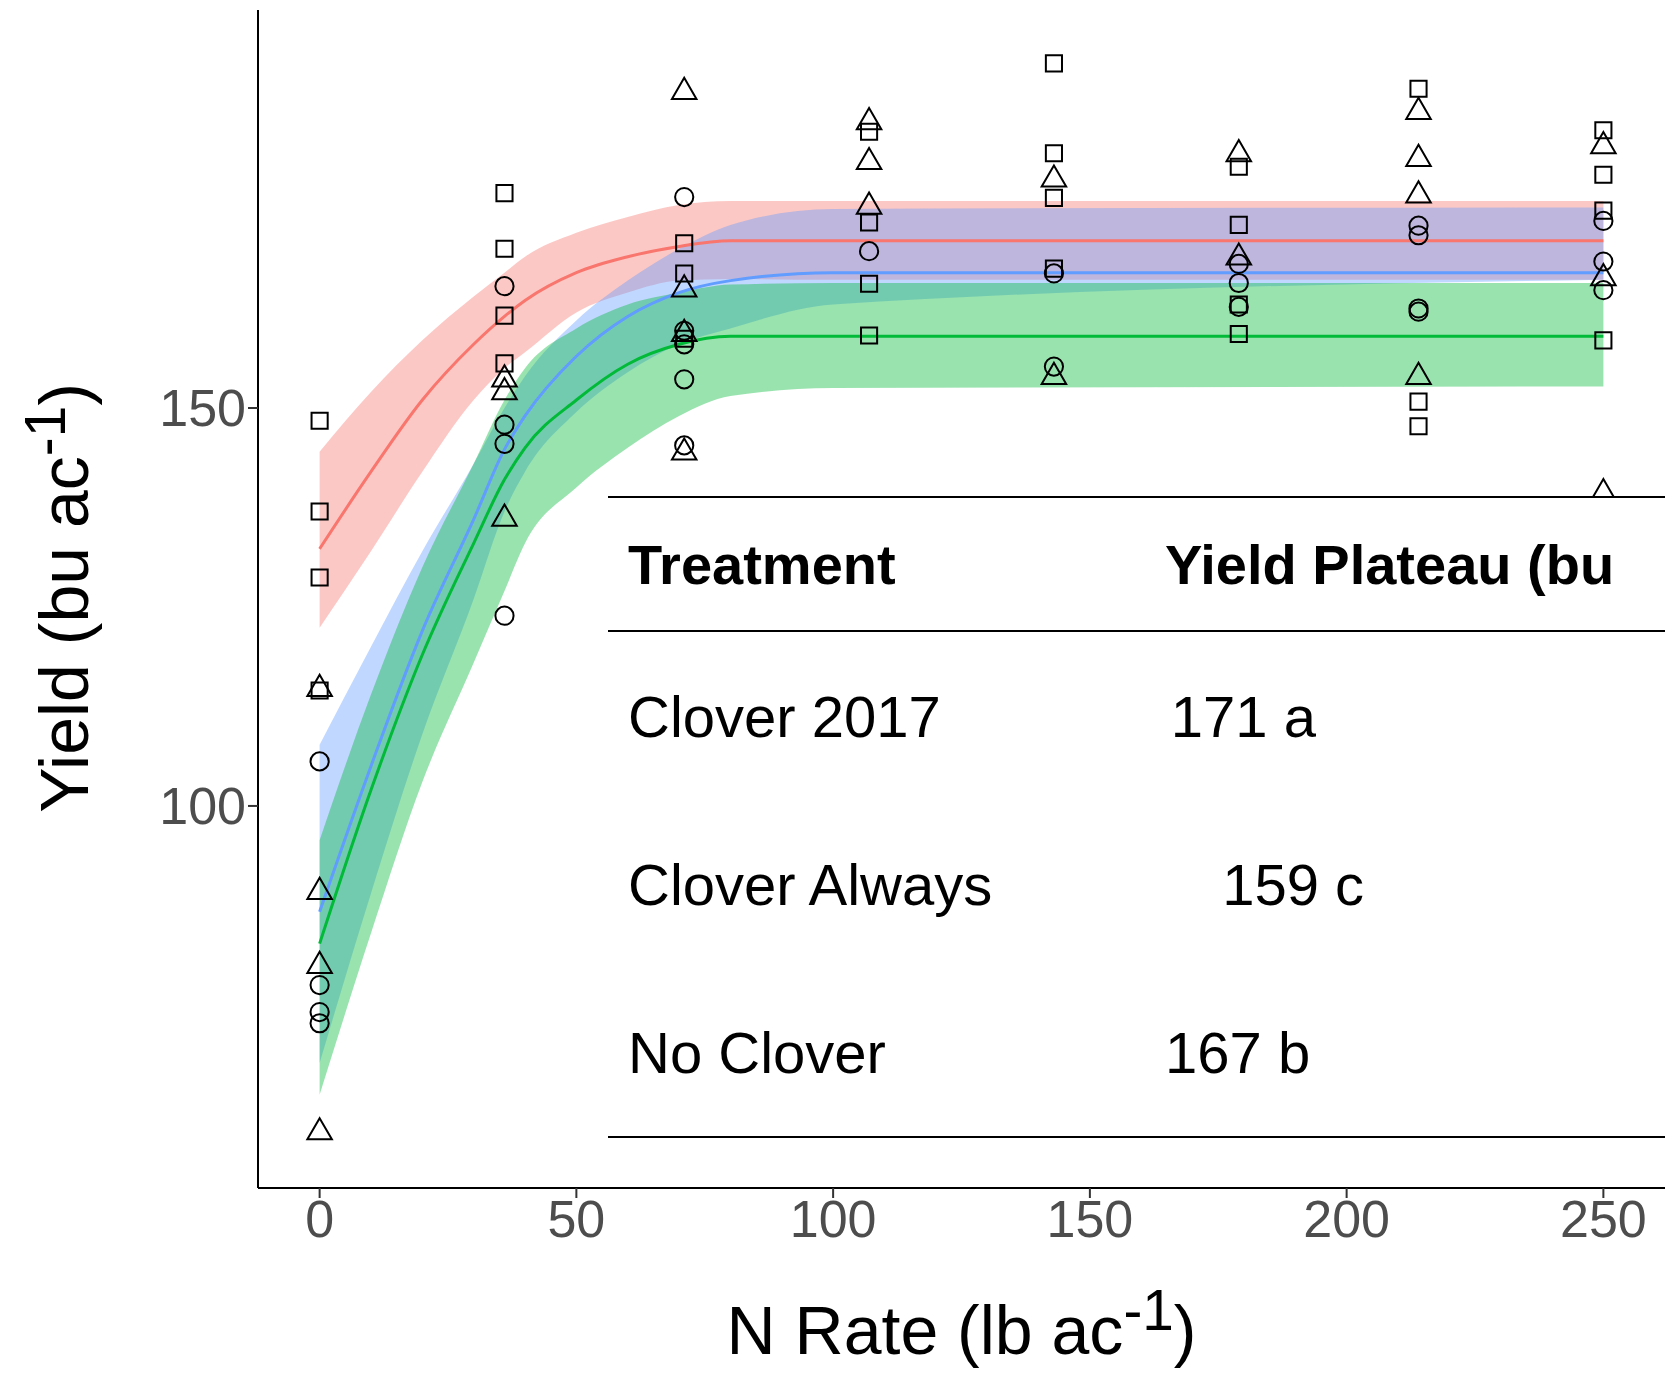 The height and width of the screenshot is (1374, 1665). What do you see at coordinates (1347, 1218) in the screenshot?
I see `x-tick-label: 200` at bounding box center [1347, 1218].